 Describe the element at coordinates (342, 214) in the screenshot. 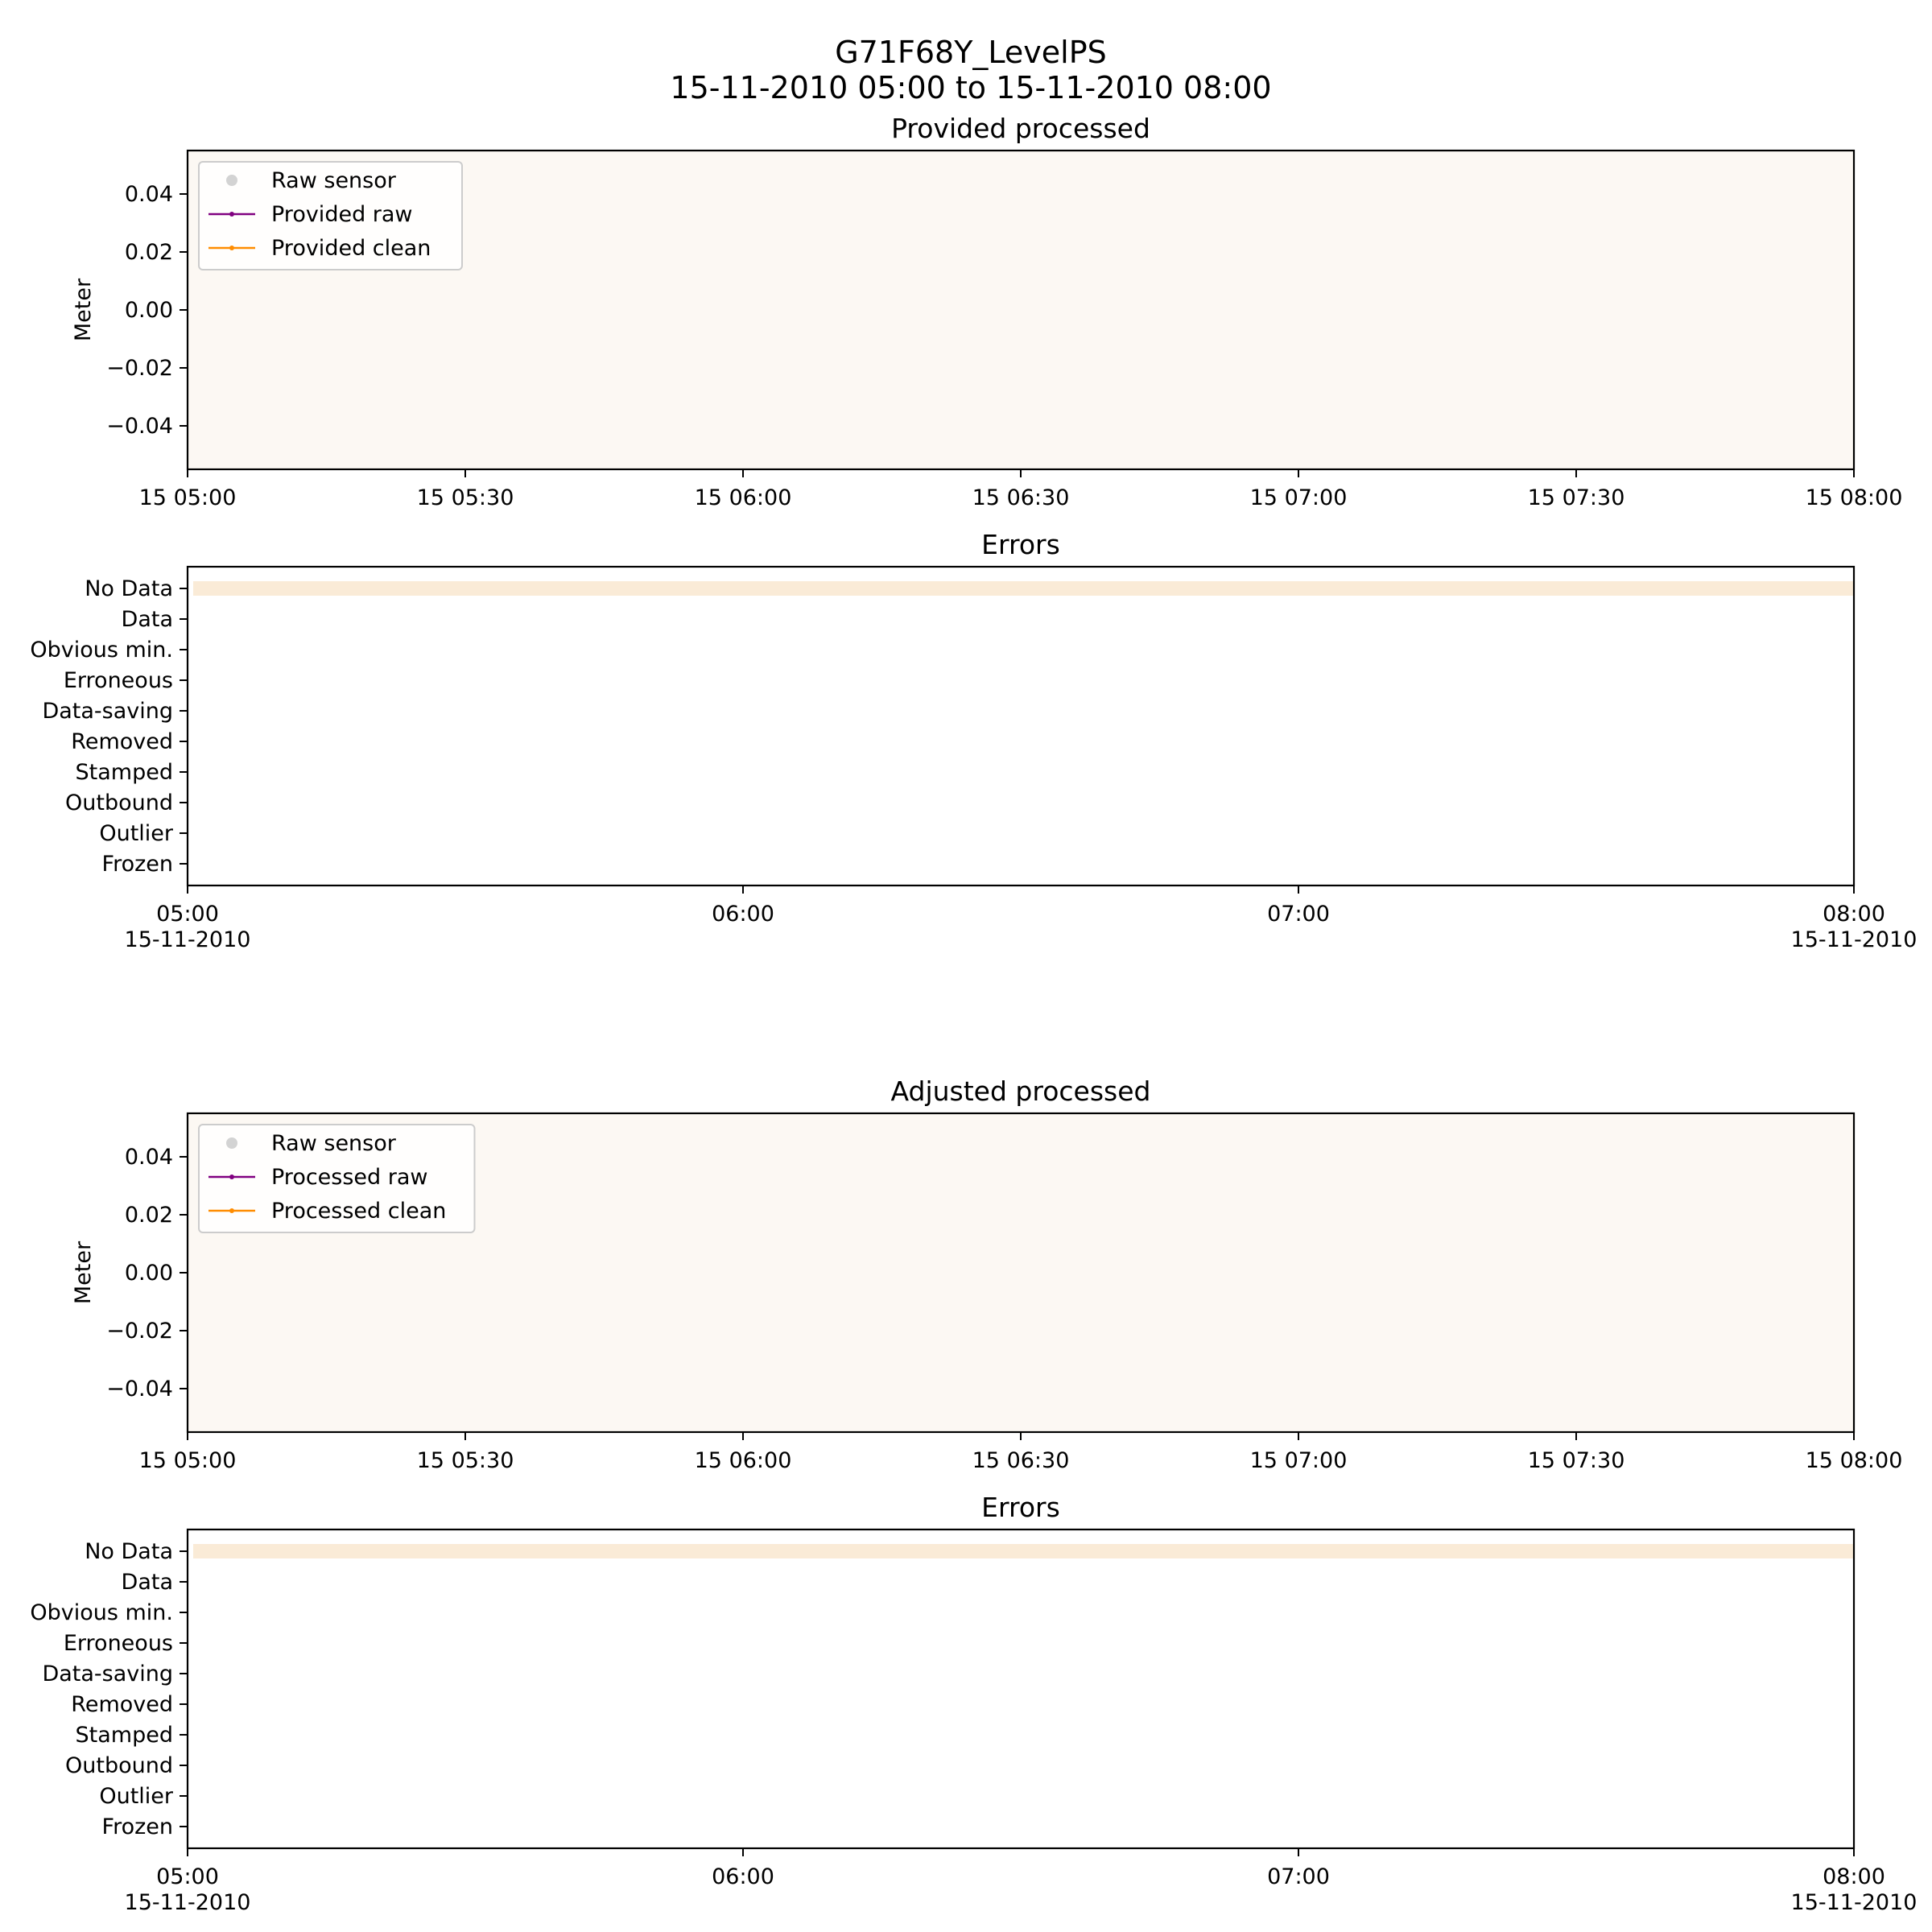

I see `legend-label: Provided raw` at that location.